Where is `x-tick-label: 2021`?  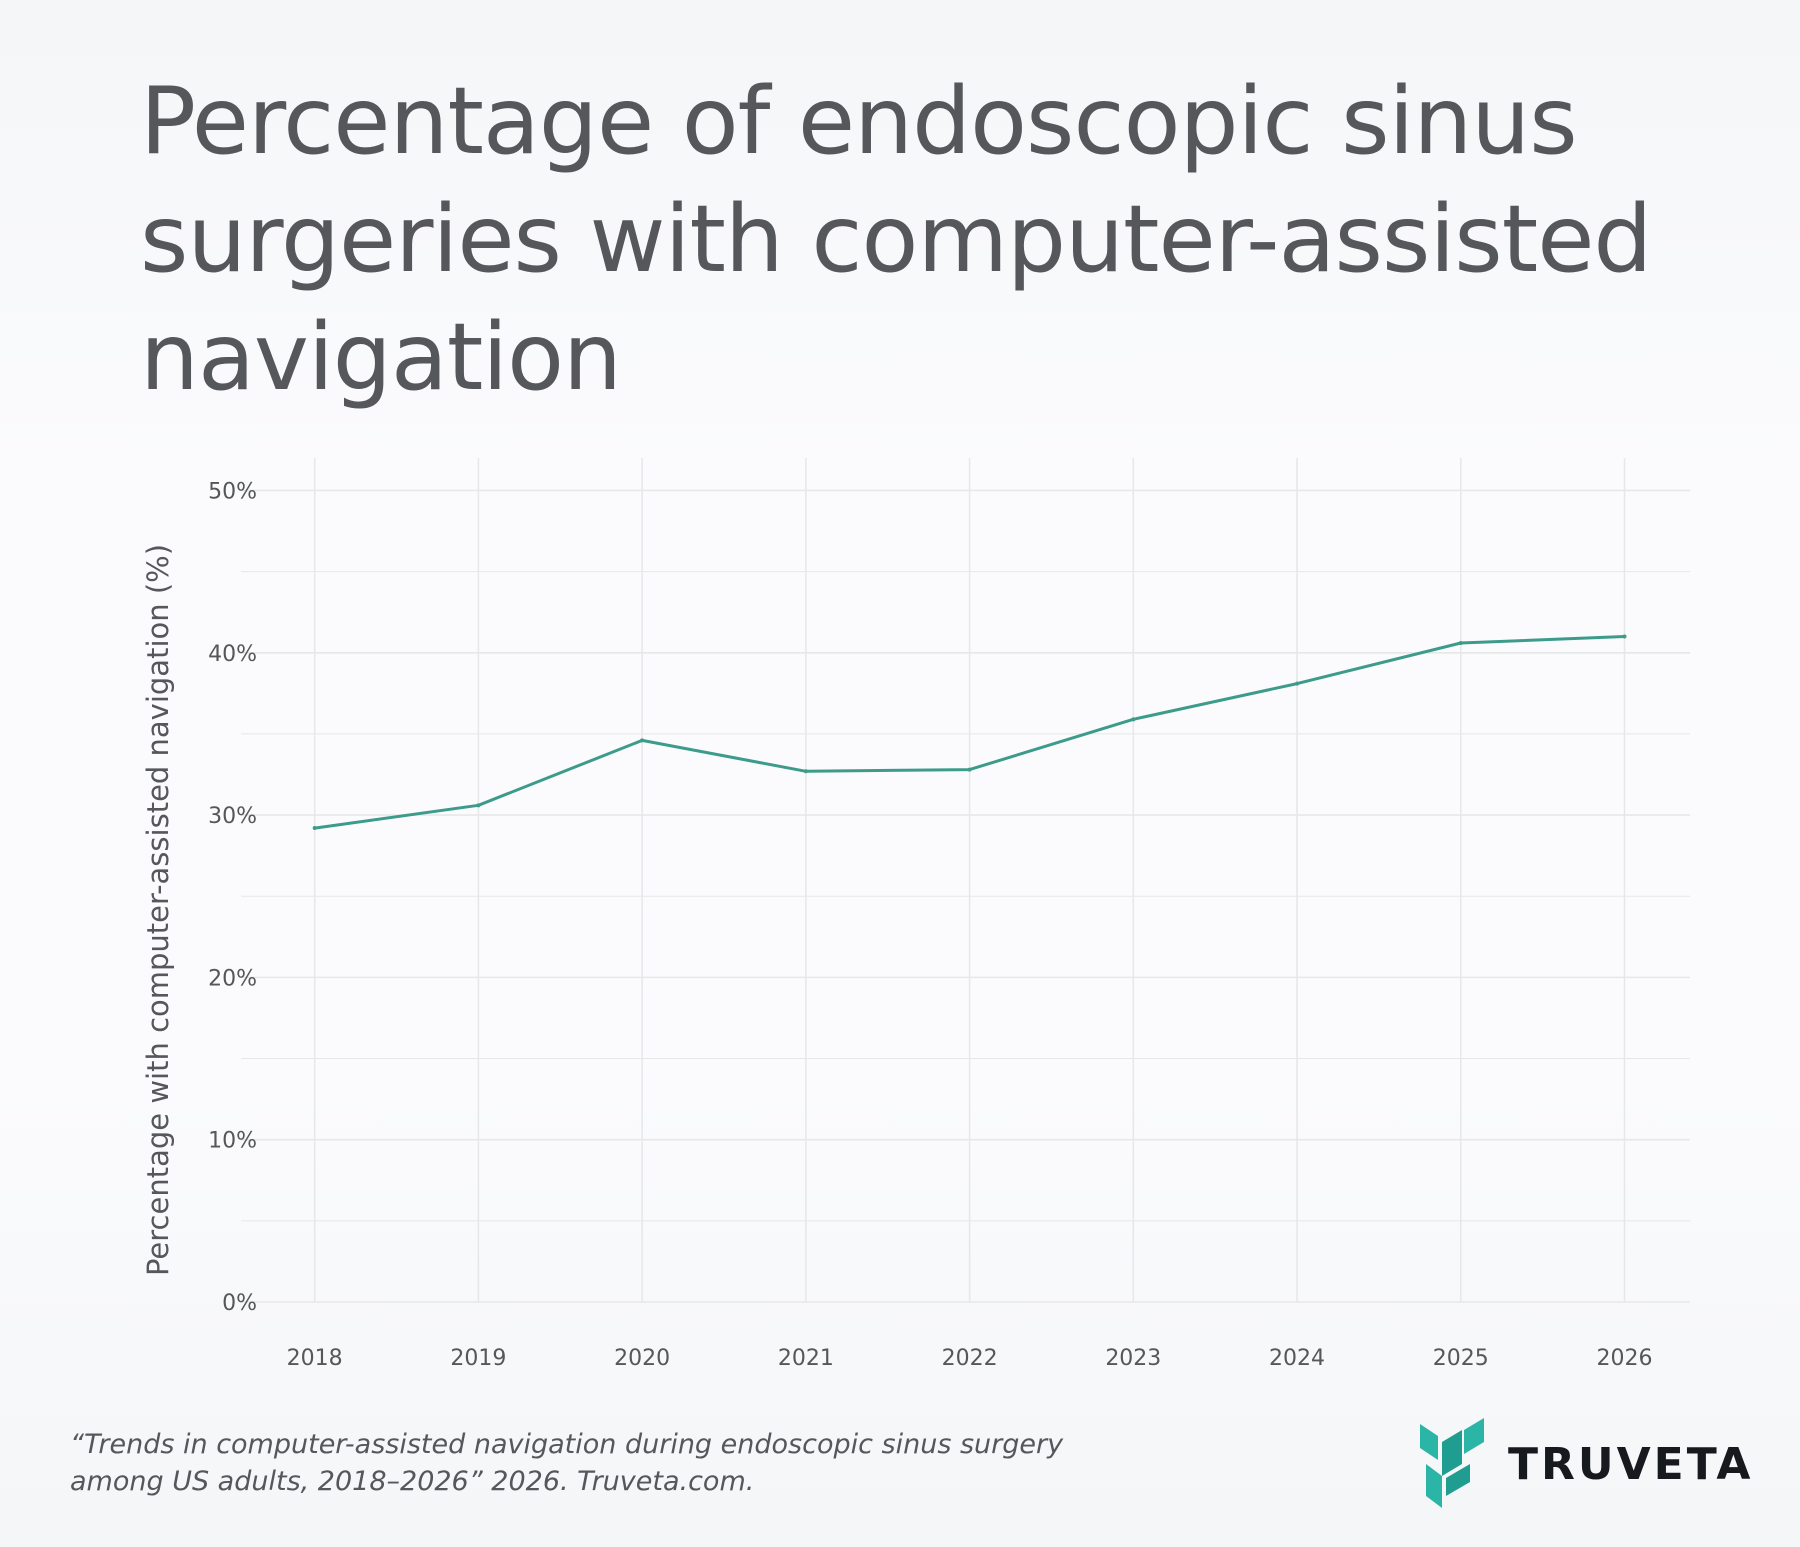
x-tick-label: 2021 is located at coordinates (806, 1358).